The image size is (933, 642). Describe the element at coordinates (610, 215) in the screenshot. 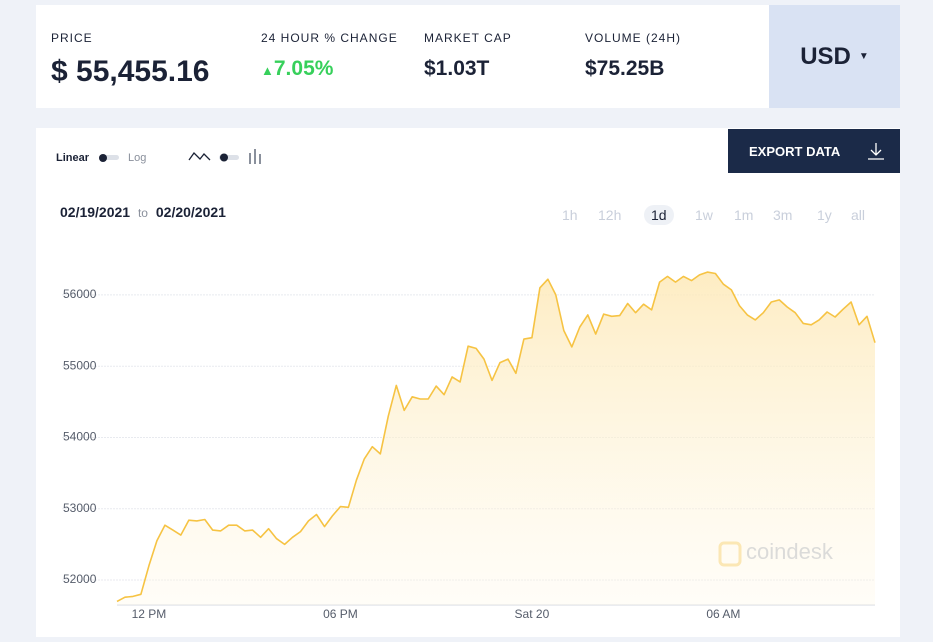

I see `range-button: 12h` at that location.